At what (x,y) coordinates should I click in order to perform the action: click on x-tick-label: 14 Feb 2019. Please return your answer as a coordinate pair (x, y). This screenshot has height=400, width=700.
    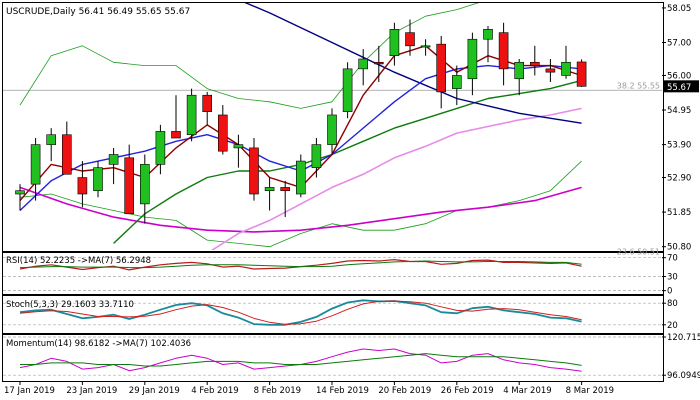
    Looking at the image, I should click on (342, 391).